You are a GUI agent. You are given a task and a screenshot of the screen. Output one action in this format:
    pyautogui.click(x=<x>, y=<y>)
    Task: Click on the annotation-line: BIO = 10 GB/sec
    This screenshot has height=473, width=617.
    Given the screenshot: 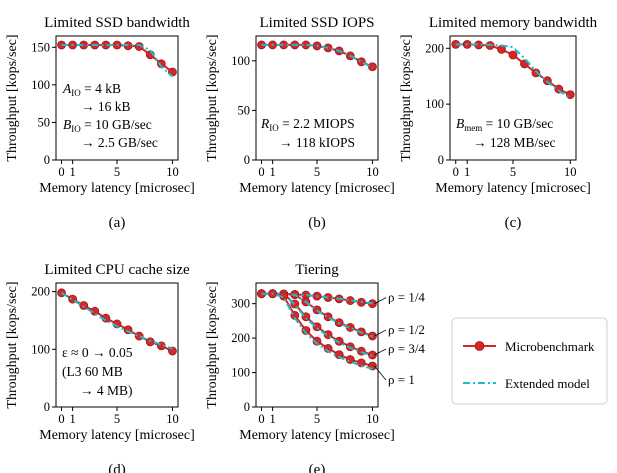 What is the action you would take?
    pyautogui.click(x=107, y=125)
    